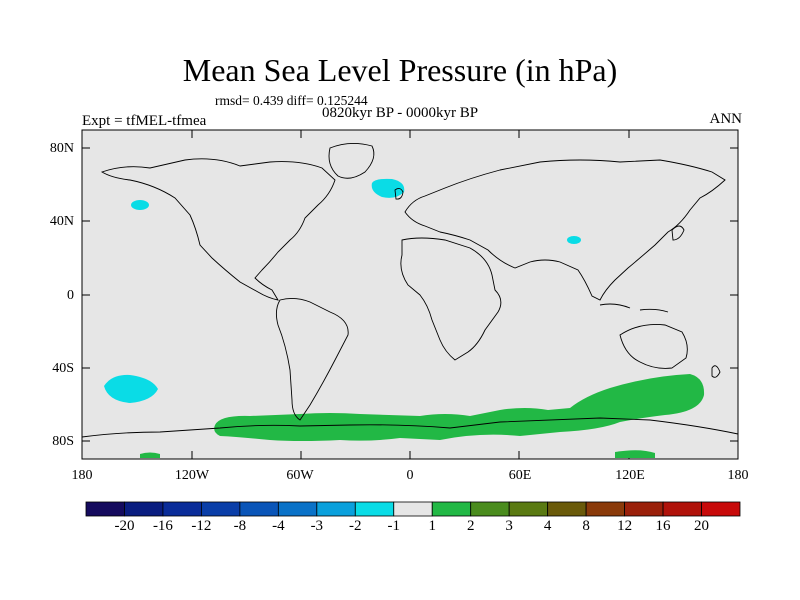 Image resolution: width=800 pixels, height=600 pixels. Describe the element at coordinates (394, 526) in the screenshot. I see `colorbar-label: -1` at that location.